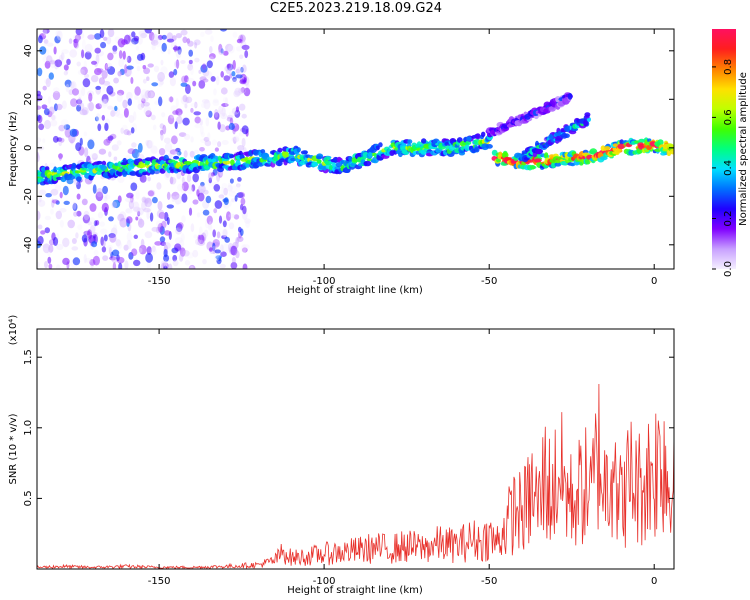  What do you see at coordinates (728, 117) in the screenshot?
I see `colorbar-tick-label: 0.6` at bounding box center [728, 117].